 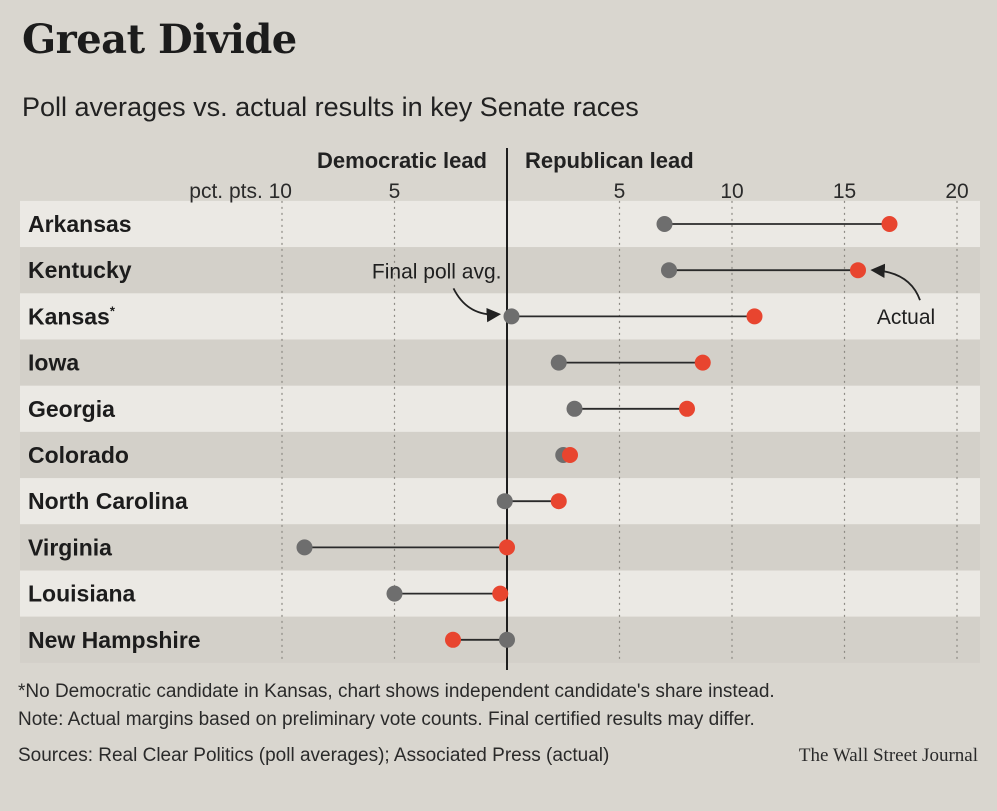 What do you see at coordinates (271, 547) in the screenshot?
I see `race-row: Virginia` at bounding box center [271, 547].